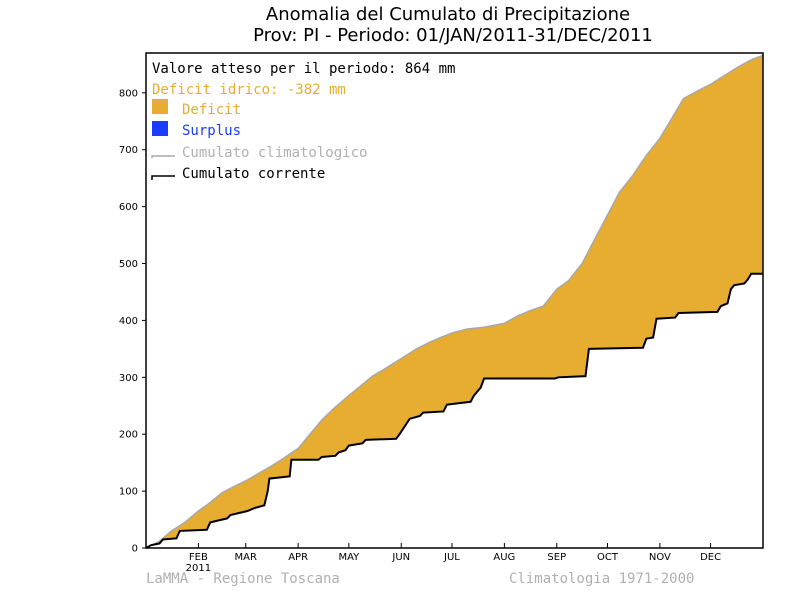 Image resolution: width=800 pixels, height=600 pixels. What do you see at coordinates (128, 150) in the screenshot?
I see `y-tick-label: 700` at bounding box center [128, 150].